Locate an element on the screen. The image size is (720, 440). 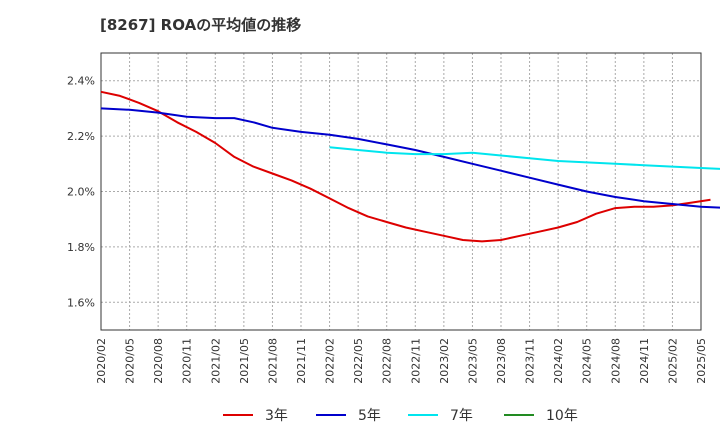
legend: 3年 5年 7年 10年 is located at coordinates (400, 416).